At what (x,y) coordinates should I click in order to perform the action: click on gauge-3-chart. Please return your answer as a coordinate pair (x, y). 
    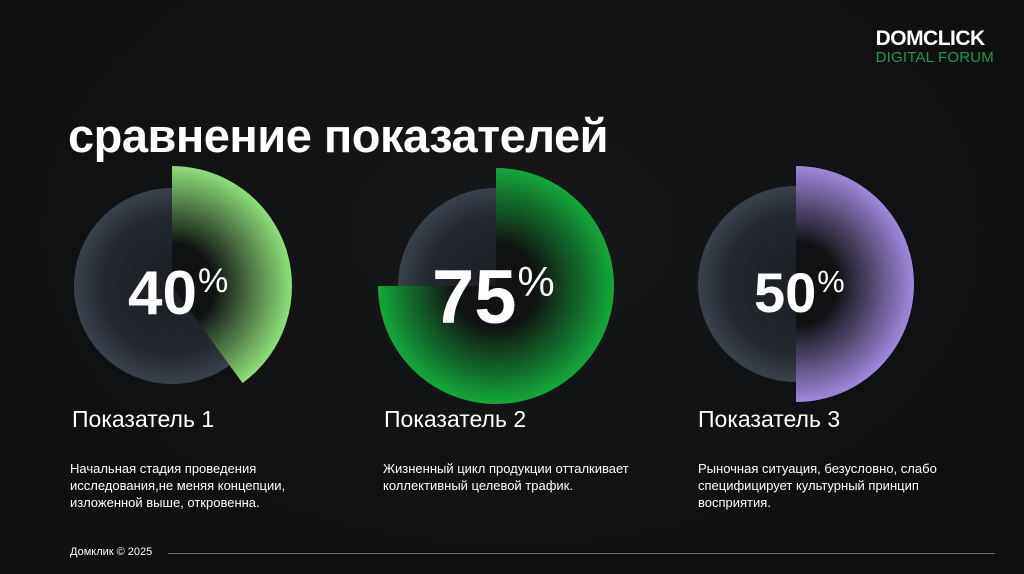
    Looking at the image, I should click on (806, 284).